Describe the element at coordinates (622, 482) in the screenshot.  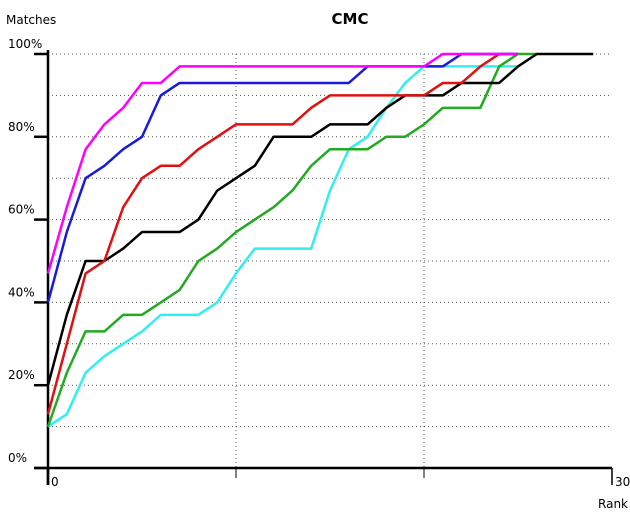
I see `x-tick-label: 30` at that location.